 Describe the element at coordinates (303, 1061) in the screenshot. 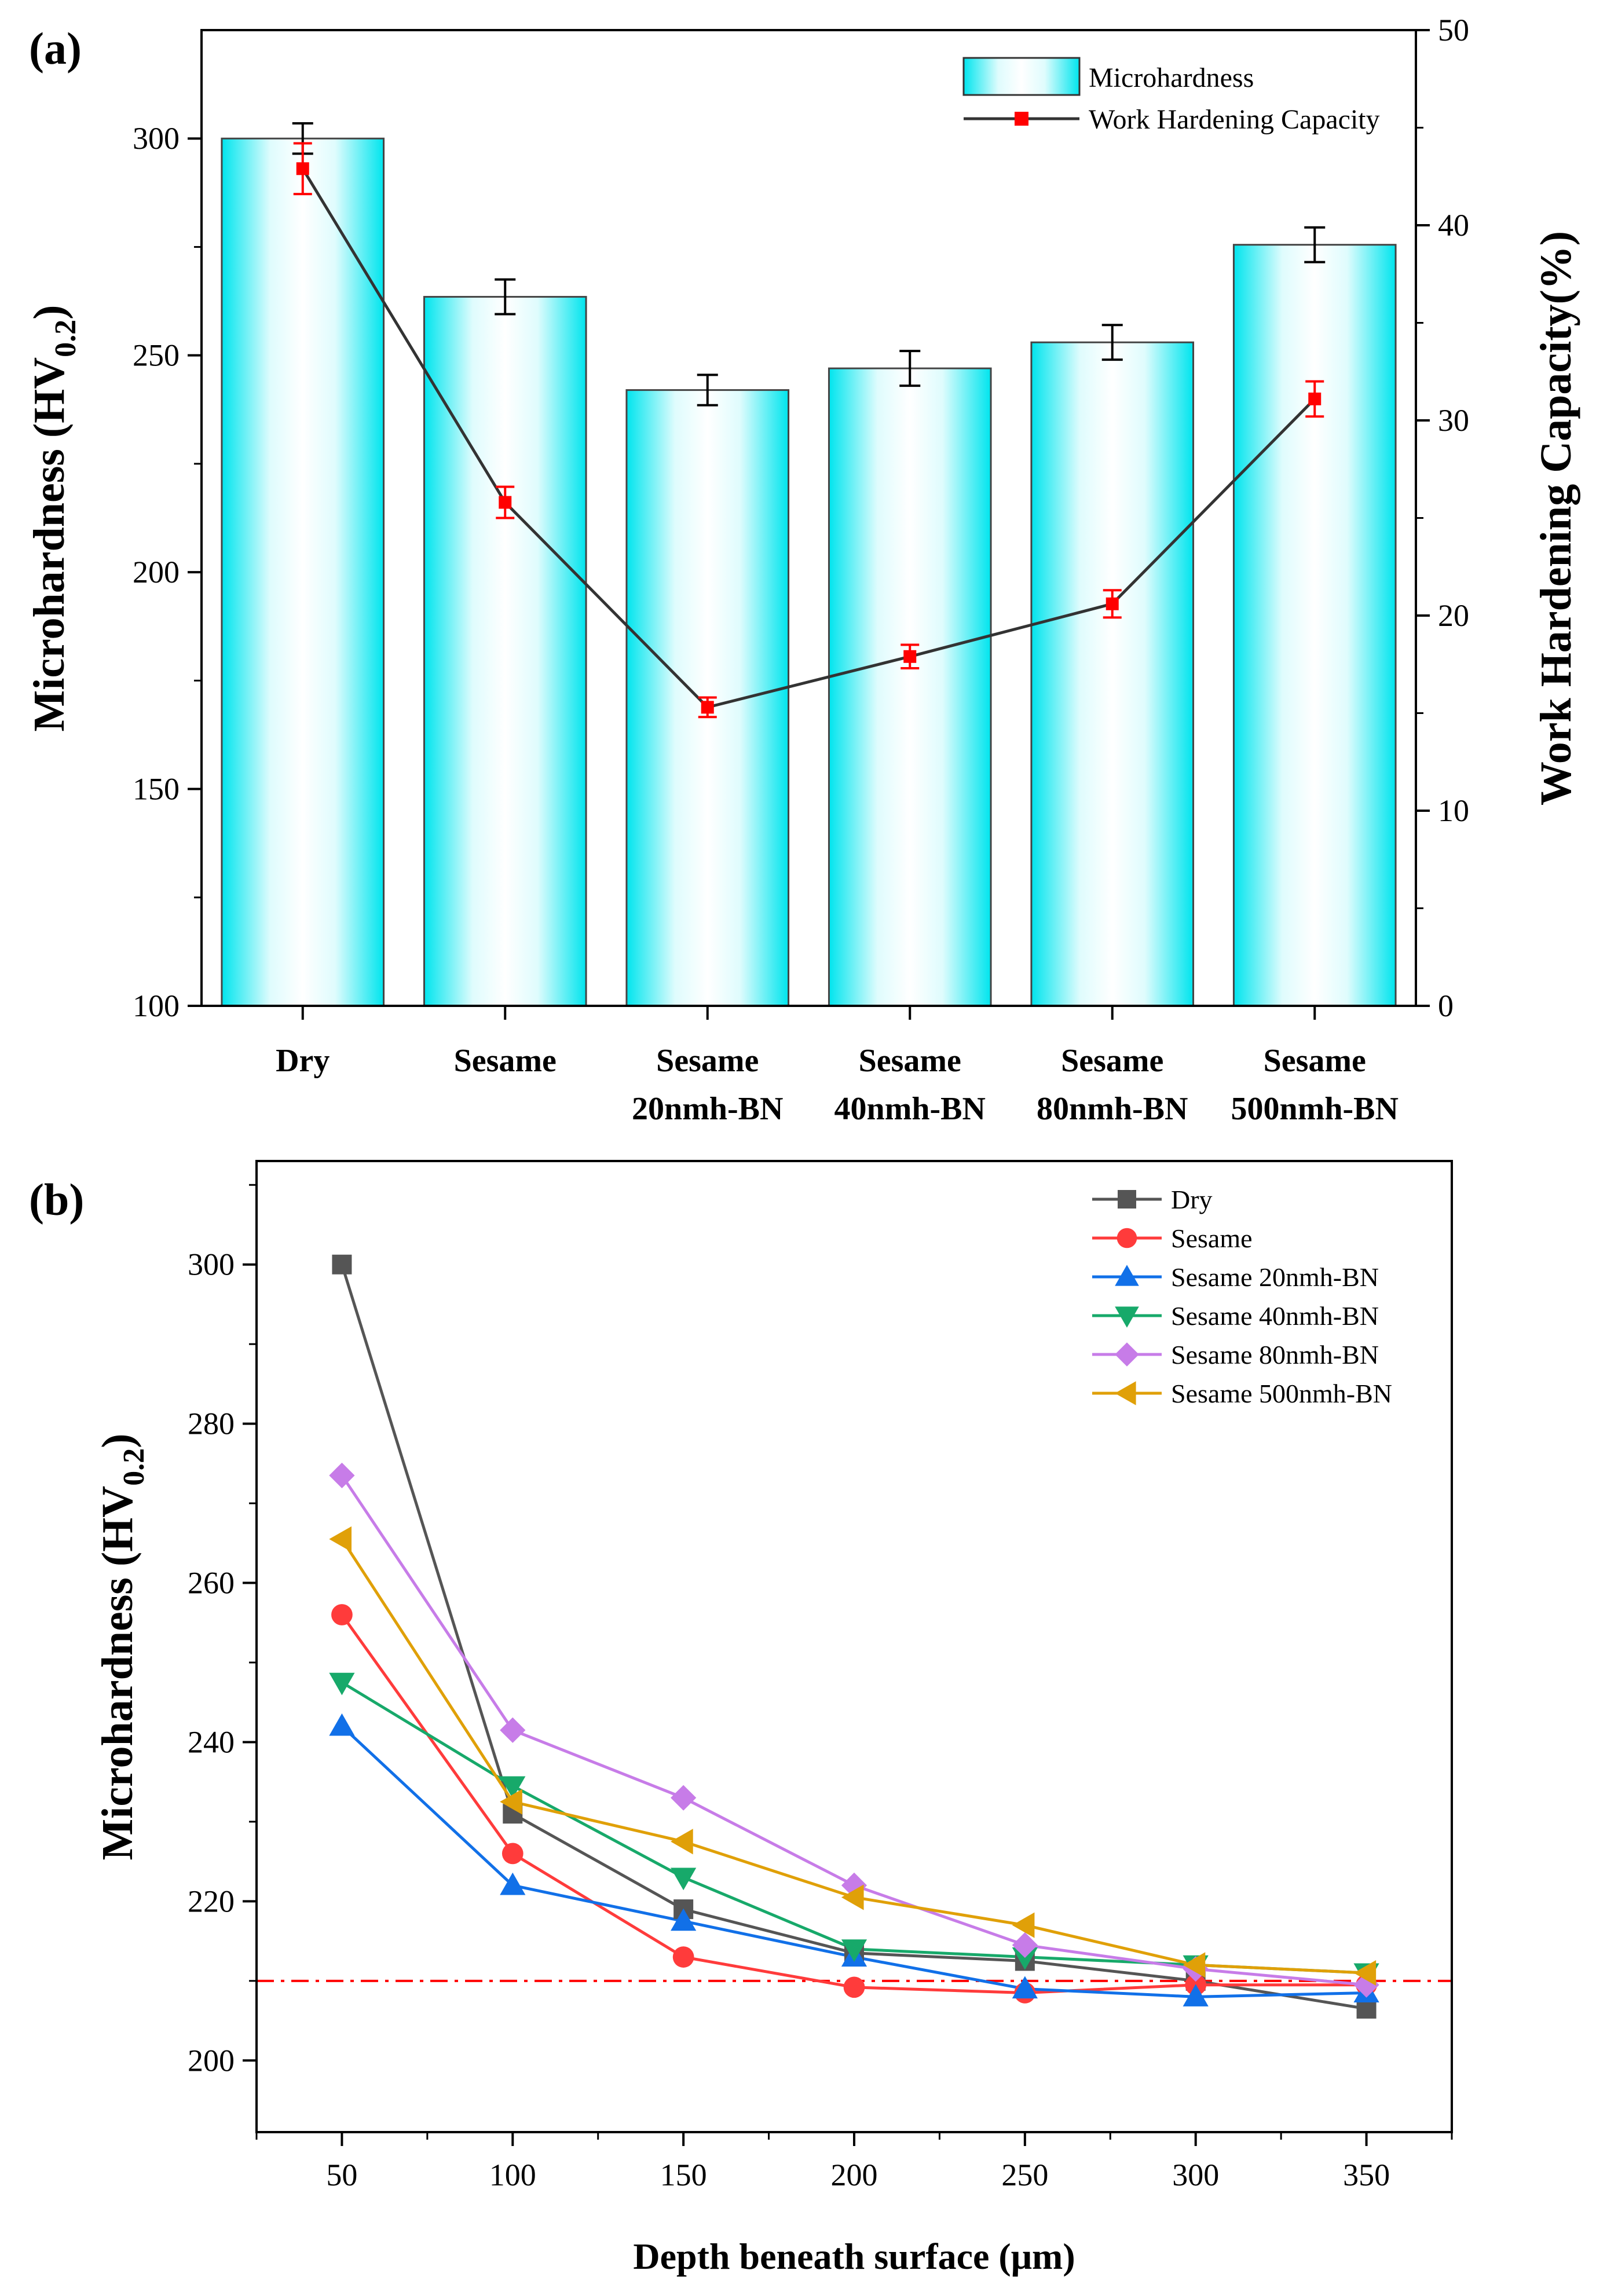

I see `category-label: Dry` at that location.